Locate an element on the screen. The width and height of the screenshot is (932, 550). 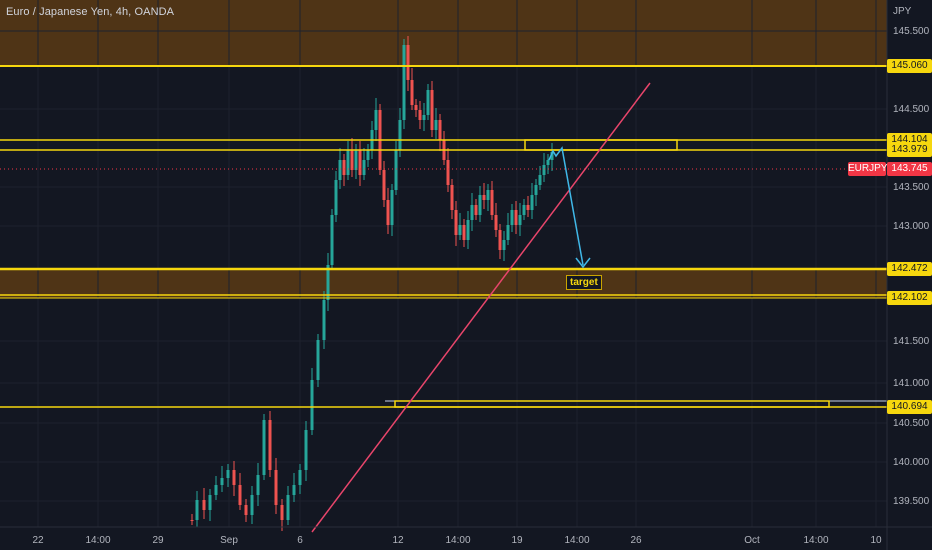
x-tick: 12 is located at coordinates (398, 540).